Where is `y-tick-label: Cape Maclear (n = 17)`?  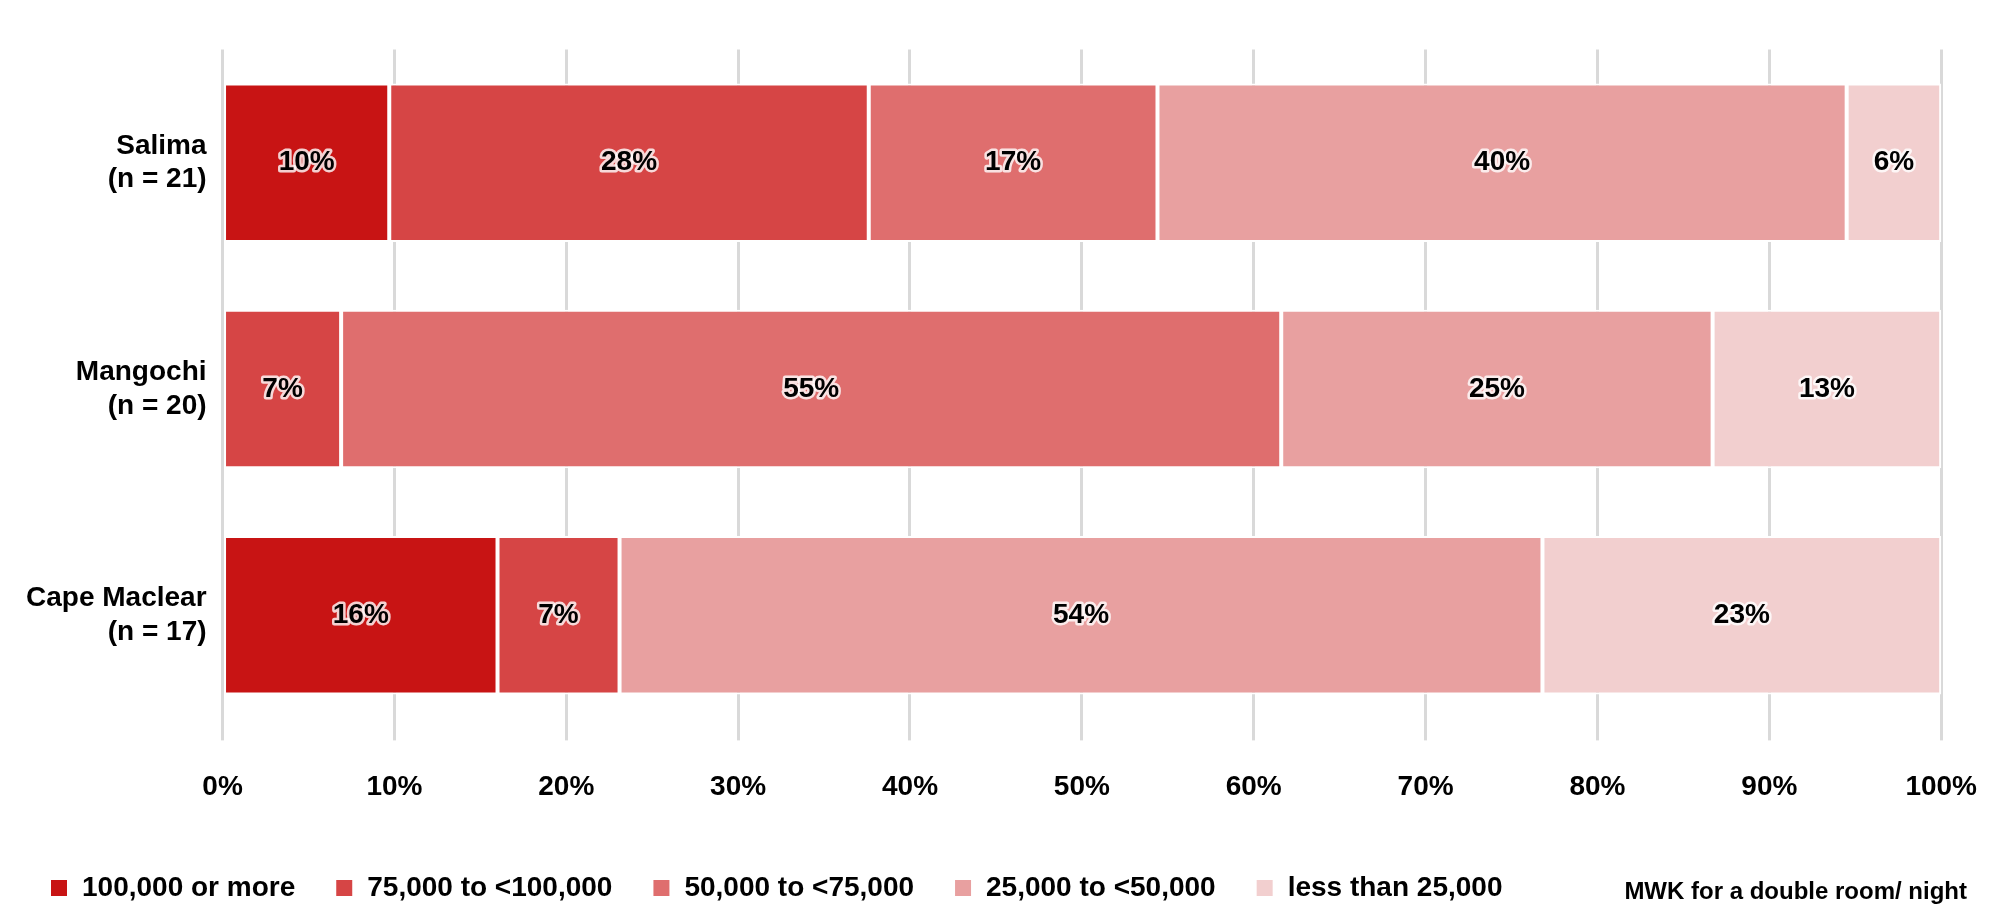
y-tick-label: Cape Maclear (n = 17) is located at coordinates (116, 613).